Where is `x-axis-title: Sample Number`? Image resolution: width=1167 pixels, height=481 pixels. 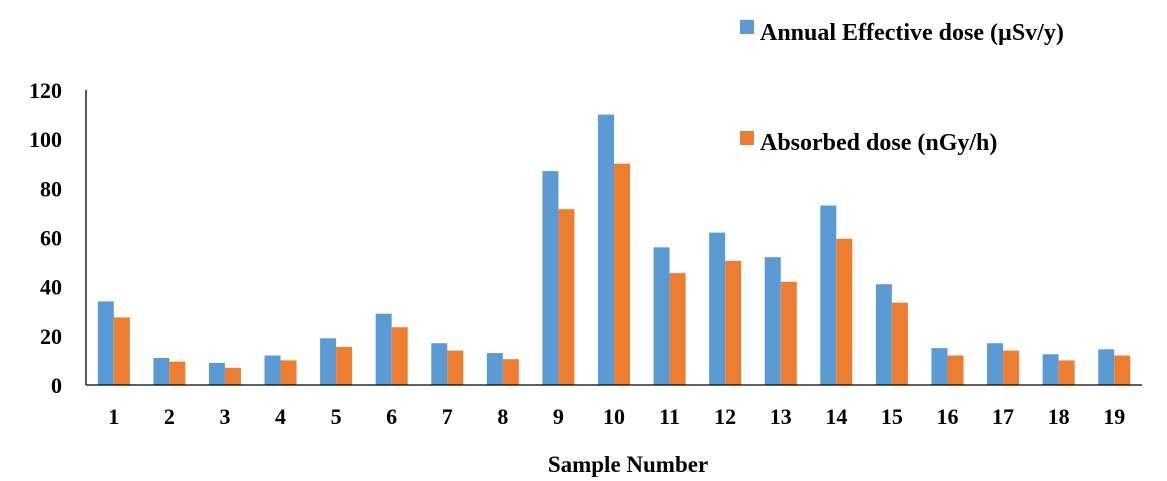 x-axis-title: Sample Number is located at coordinates (628, 464).